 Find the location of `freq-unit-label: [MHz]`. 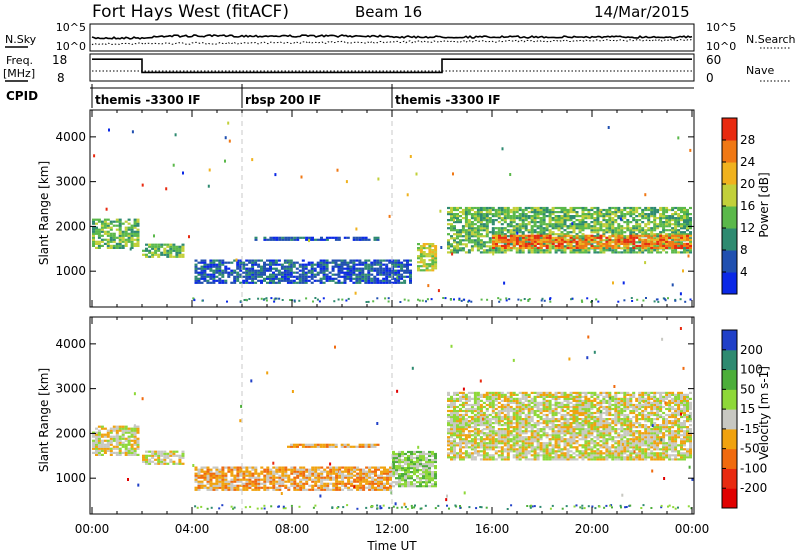

freq-unit-label: [MHz] is located at coordinates (19, 73).